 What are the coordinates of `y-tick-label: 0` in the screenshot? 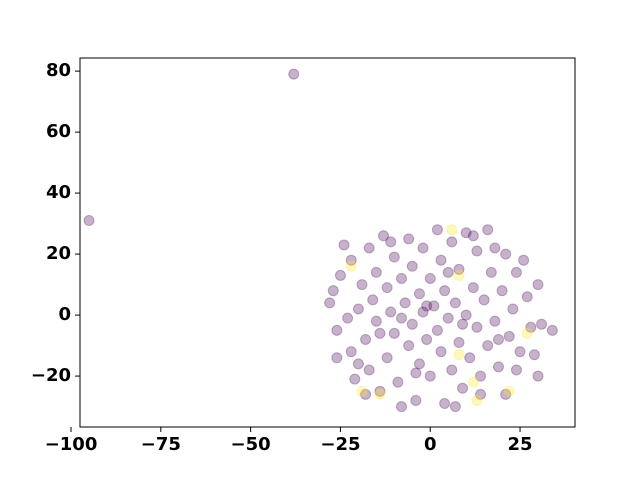 It's located at (64, 314).